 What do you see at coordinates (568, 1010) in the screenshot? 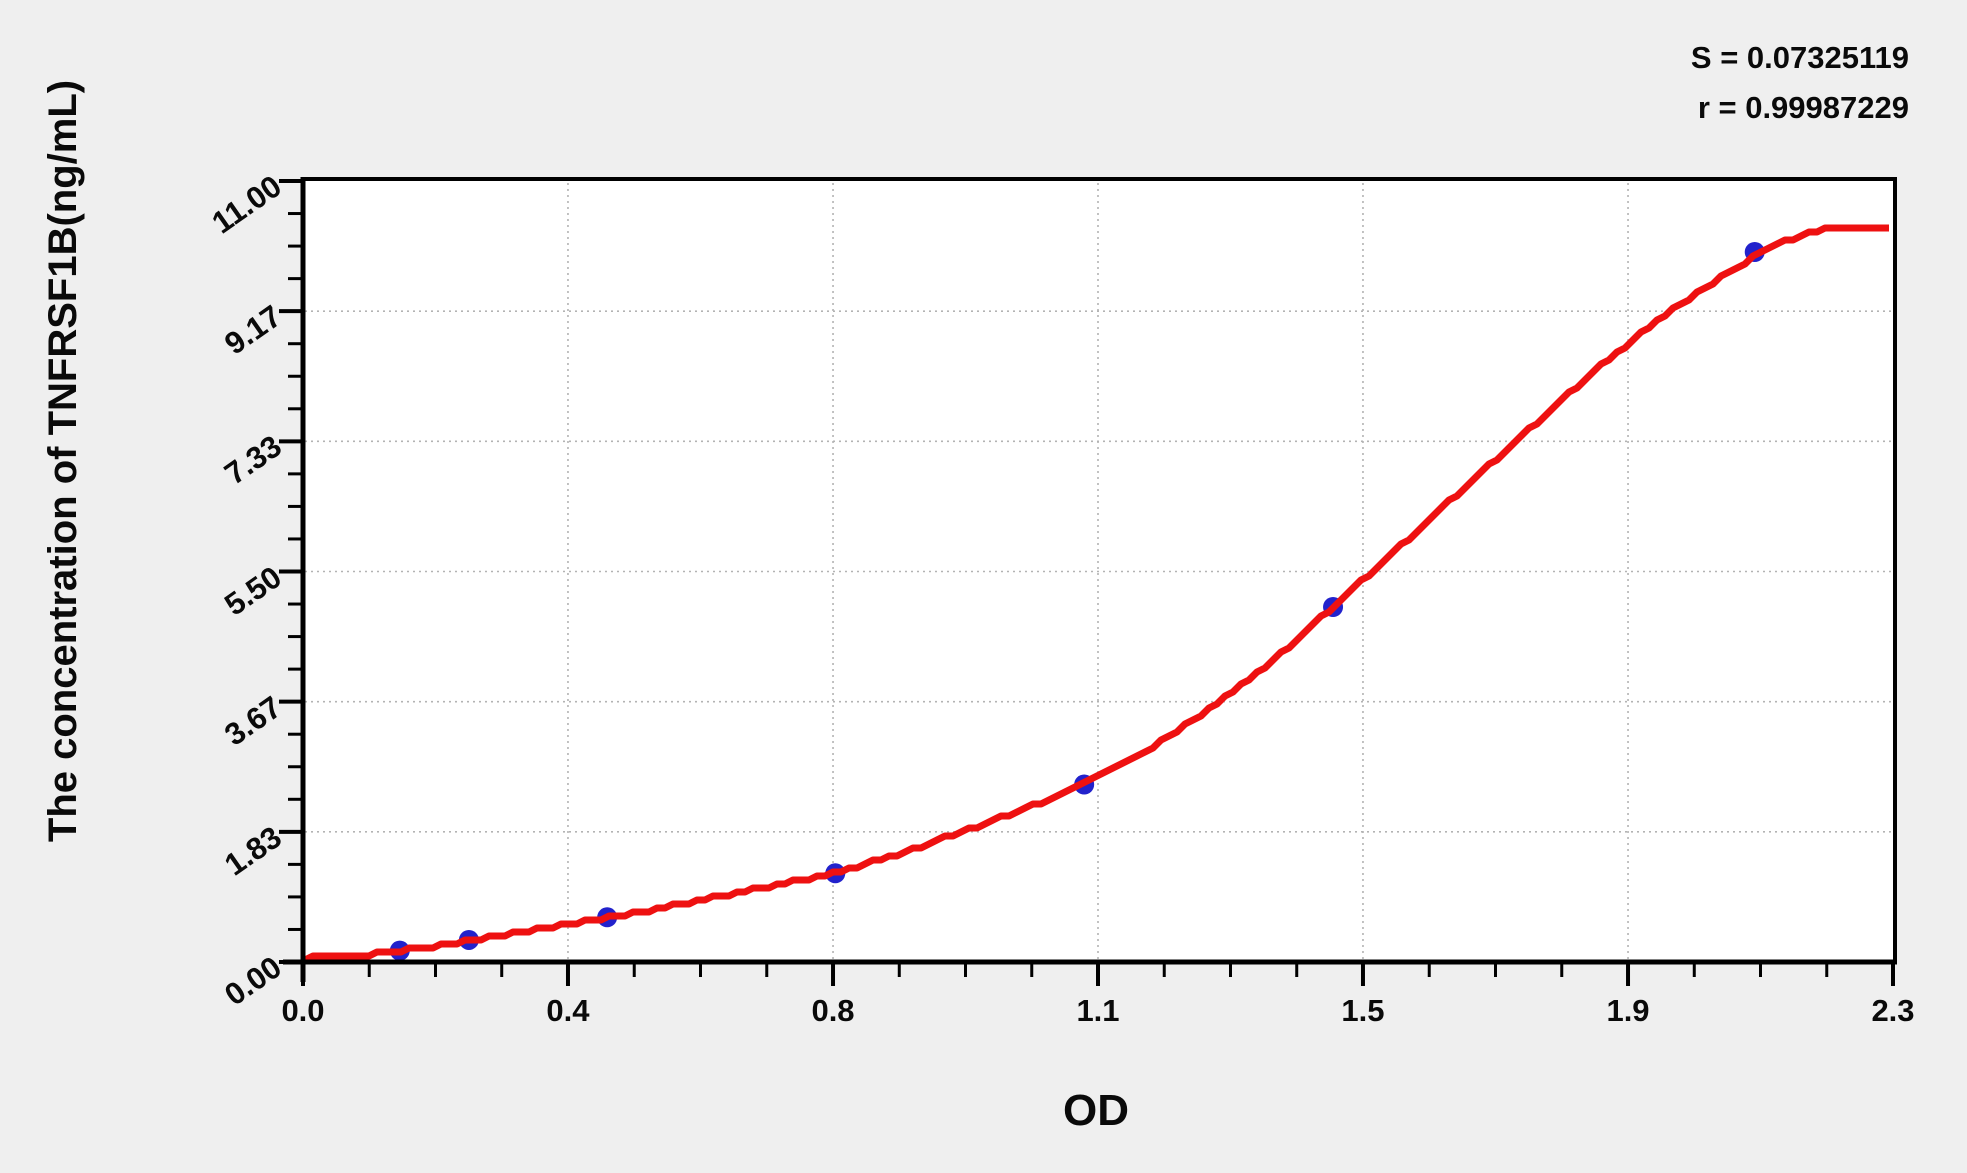
I see `x-tick-label: 0.4` at bounding box center [568, 1010].